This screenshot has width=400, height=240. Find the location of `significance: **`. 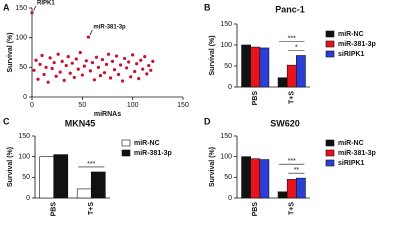

significance: ** is located at coordinates (297, 170).